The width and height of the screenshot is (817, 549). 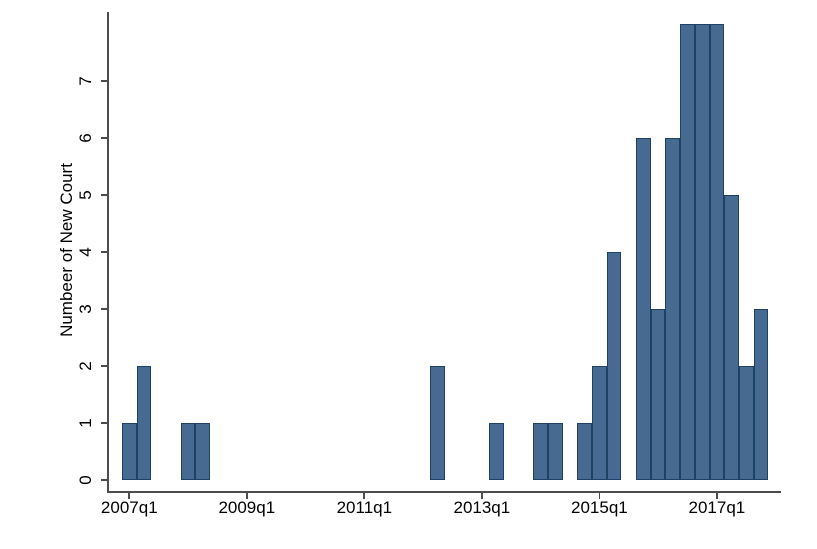 I want to click on bar-2017q1, so click(x=717, y=252).